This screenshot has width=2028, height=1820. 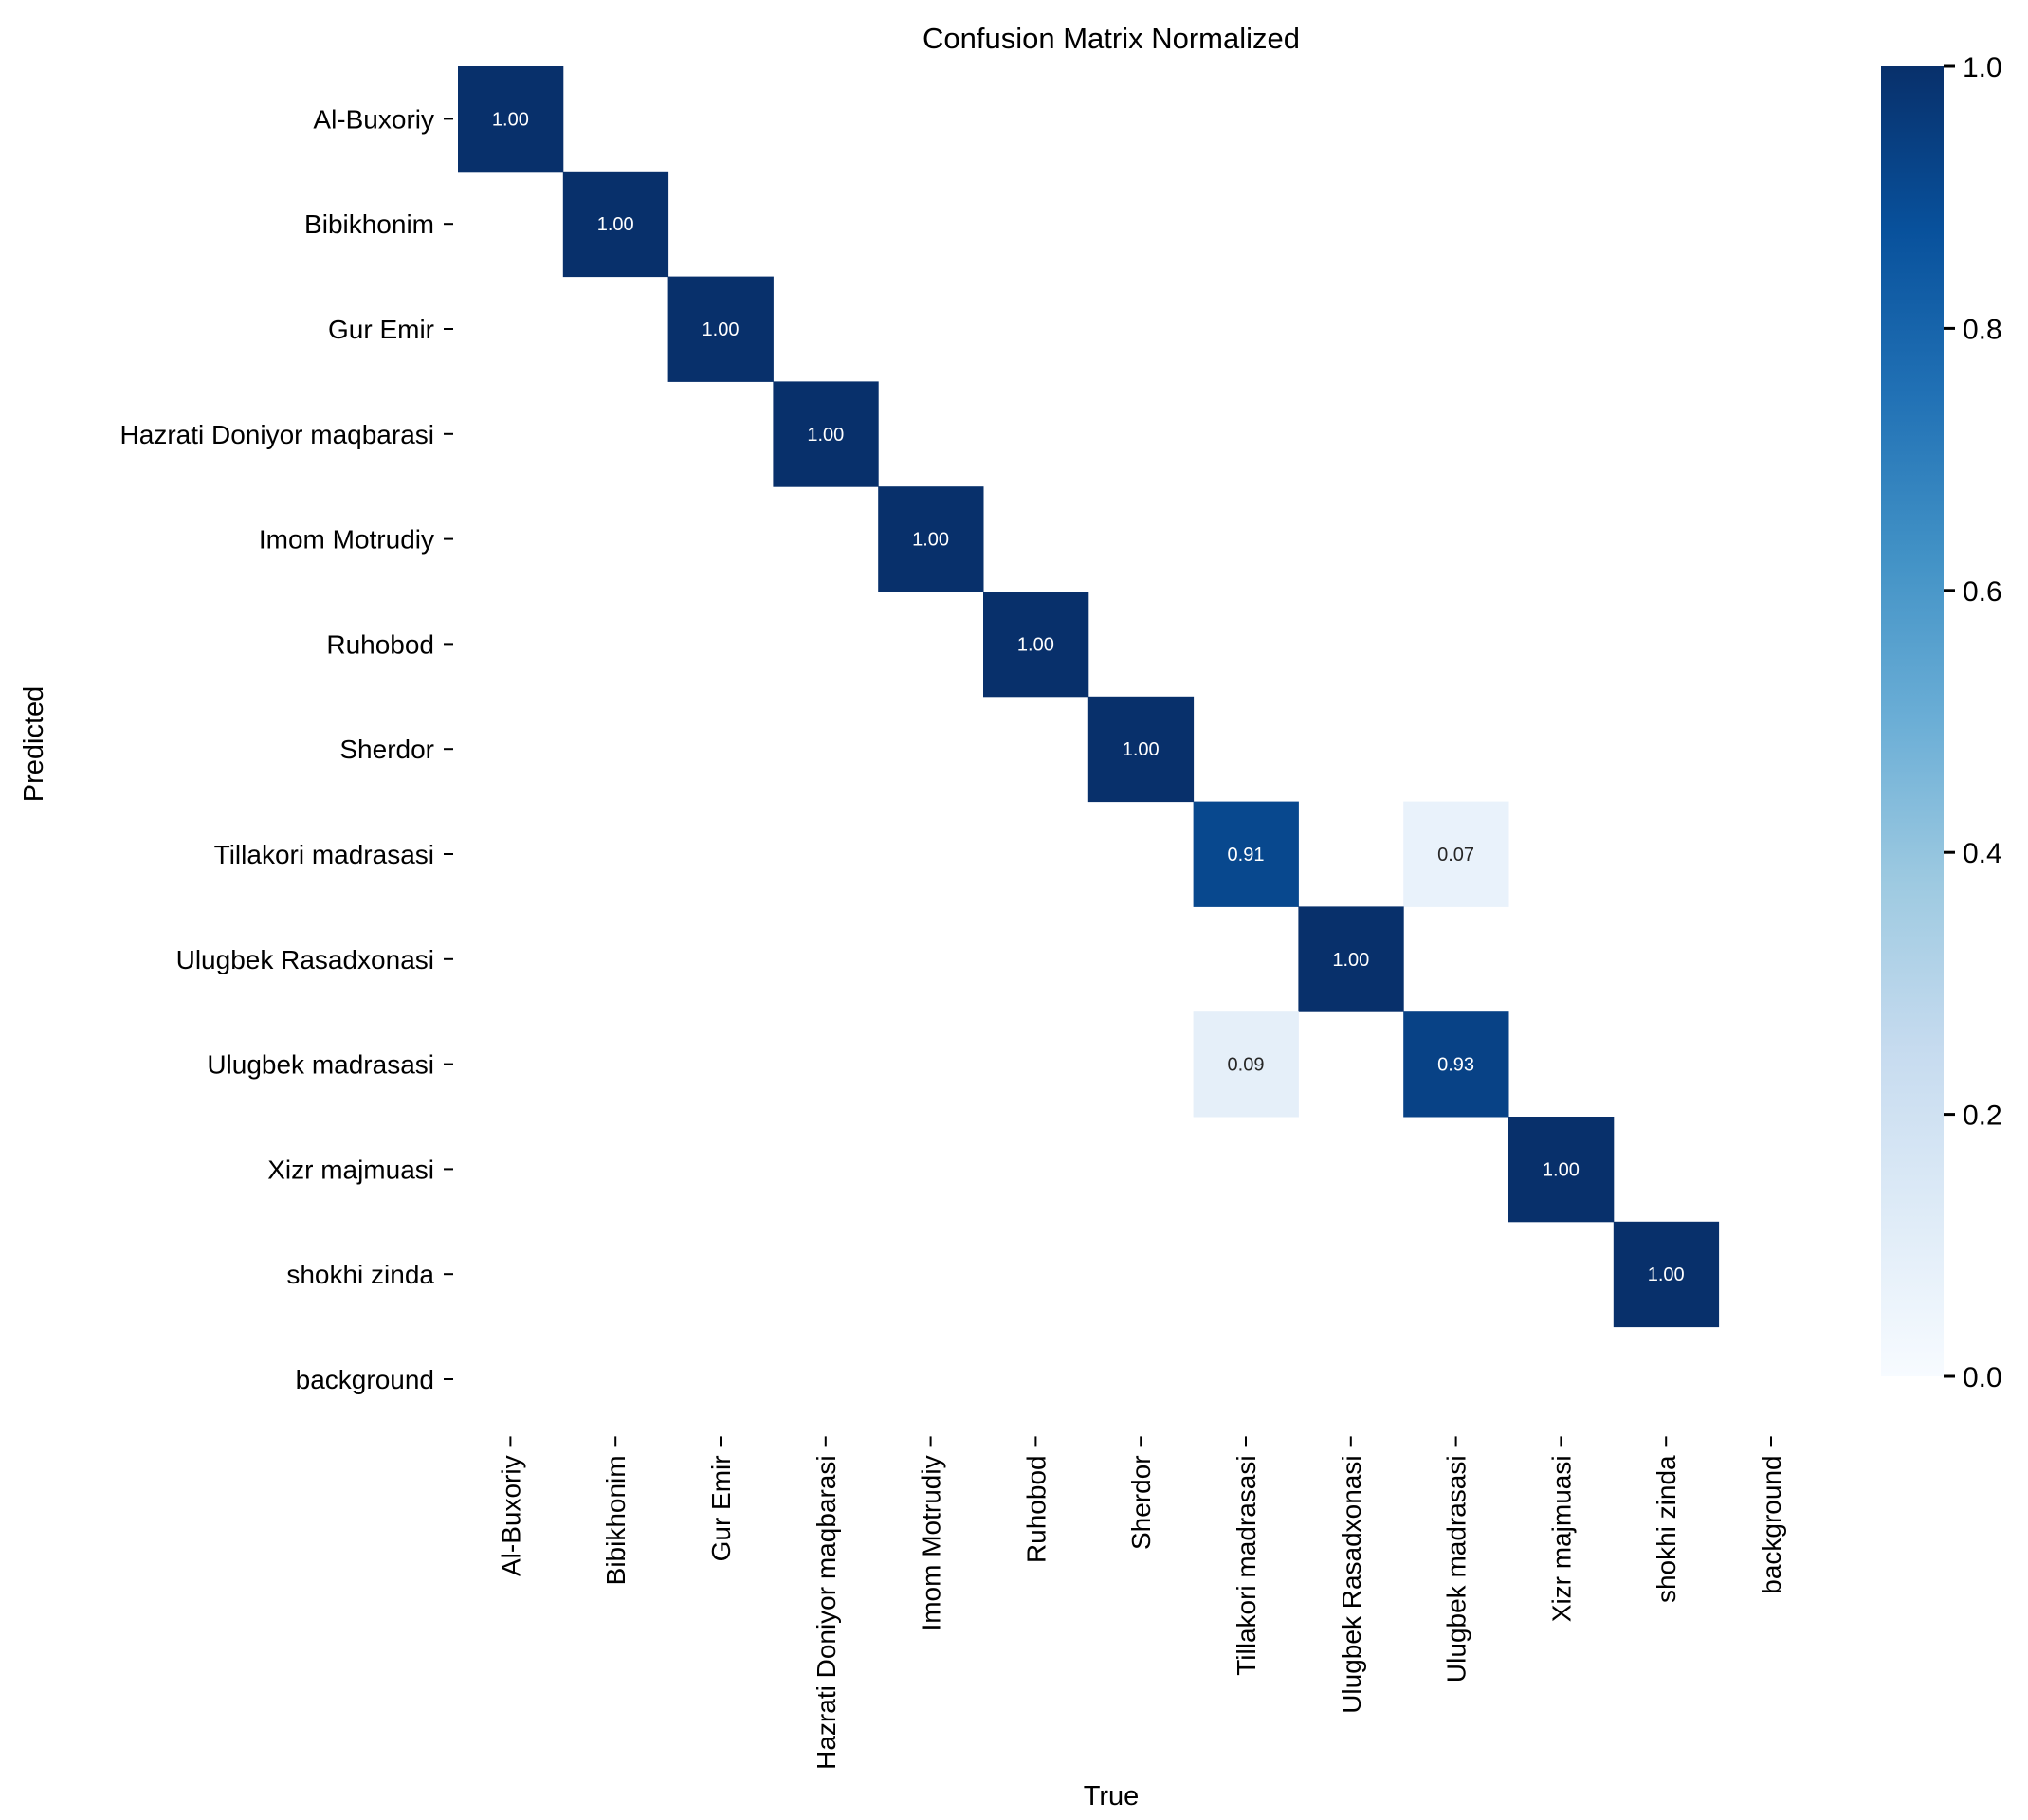 I want to click on y-tick-label: Ulugbek madrasasi, so click(x=320, y=1065).